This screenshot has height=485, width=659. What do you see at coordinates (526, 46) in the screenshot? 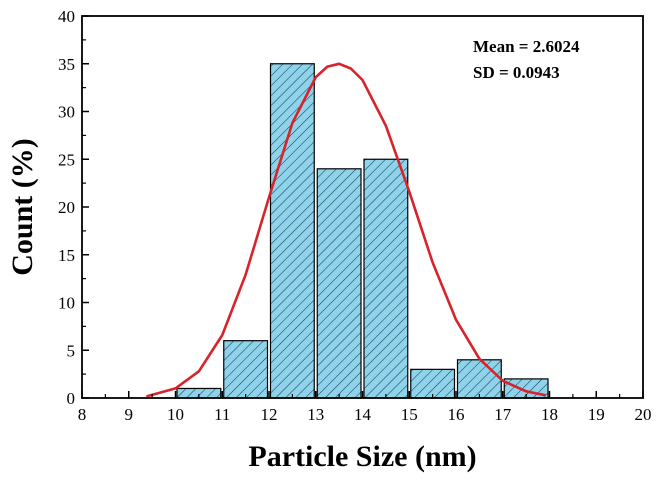
I see `annotation-mean: Mean = 2.6024` at bounding box center [526, 46].